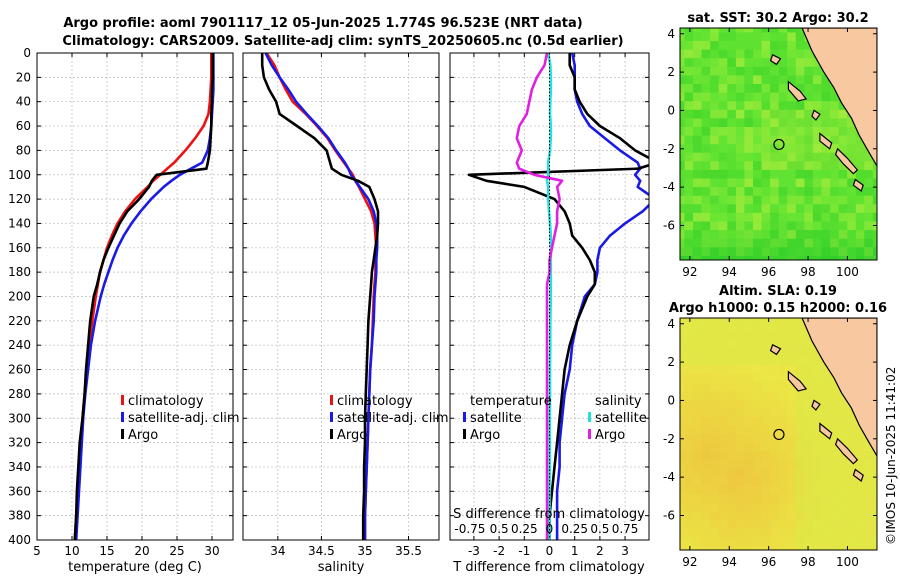 Image resolution: width=900 pixels, height=580 pixels. Describe the element at coordinates (364, 551) in the screenshot. I see `x-tick-label: 35` at that location.